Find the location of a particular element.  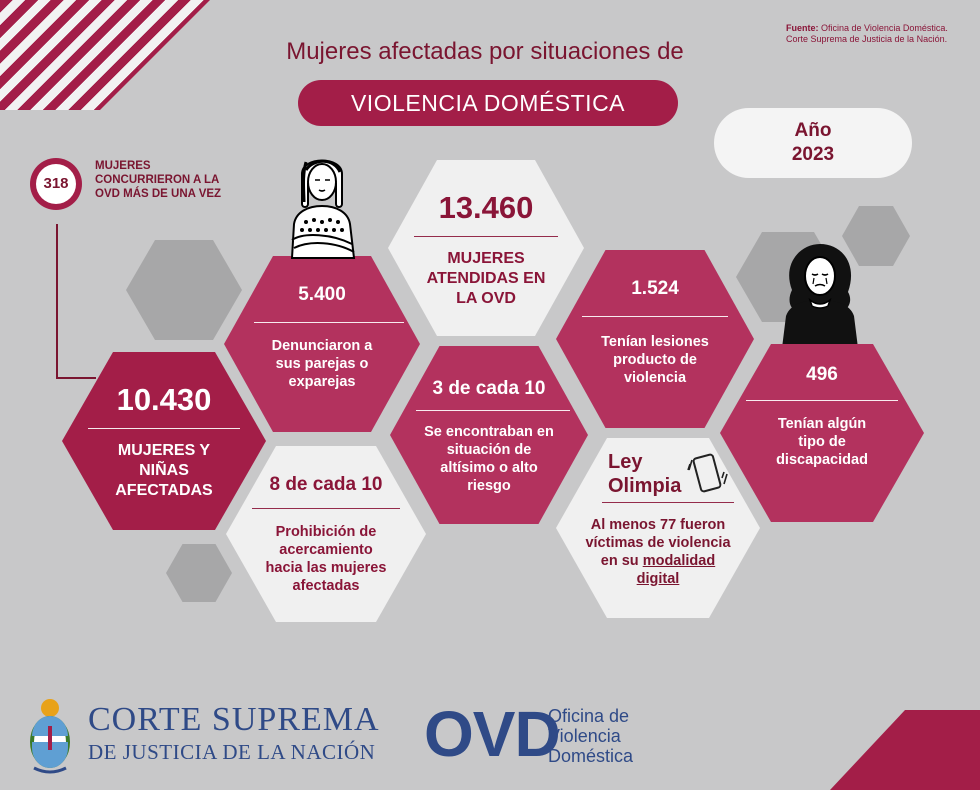

stat-attended: 13.460 MUJERES ATENDIDAS EN LA OVD is located at coordinates (486, 248).